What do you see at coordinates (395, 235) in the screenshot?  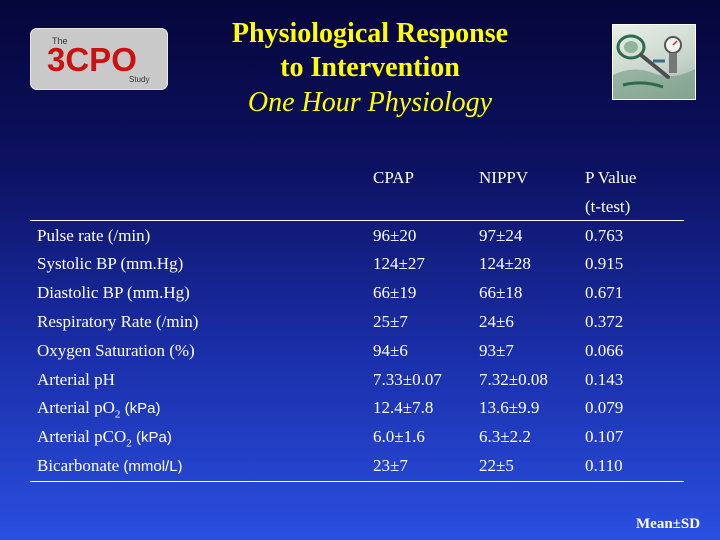 I see `cpap-value: 96±20` at bounding box center [395, 235].